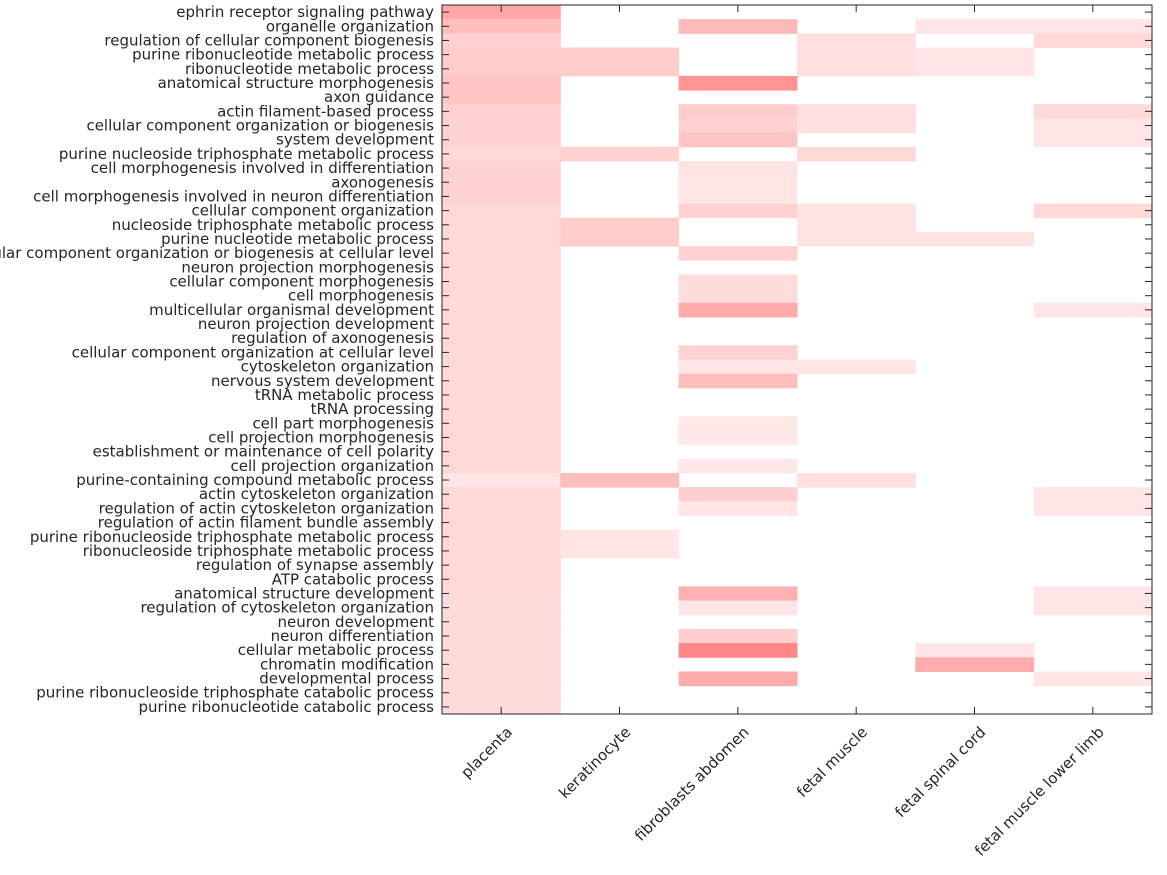 The height and width of the screenshot is (875, 1167). What do you see at coordinates (692, 784) in the screenshot?
I see `column-label: fibroblasts abdomen` at bounding box center [692, 784].